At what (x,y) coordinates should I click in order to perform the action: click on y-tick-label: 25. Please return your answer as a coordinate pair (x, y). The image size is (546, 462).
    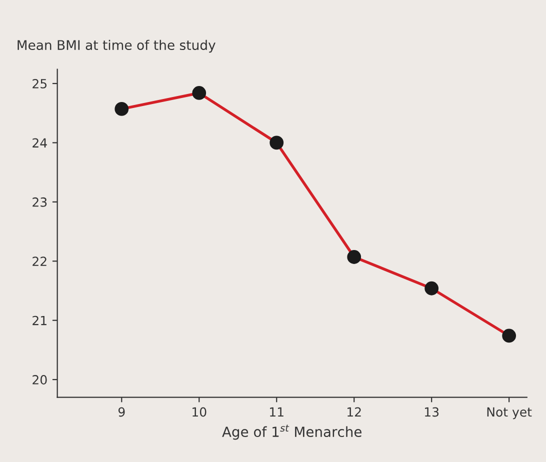
    Looking at the image, I should click on (39, 83).